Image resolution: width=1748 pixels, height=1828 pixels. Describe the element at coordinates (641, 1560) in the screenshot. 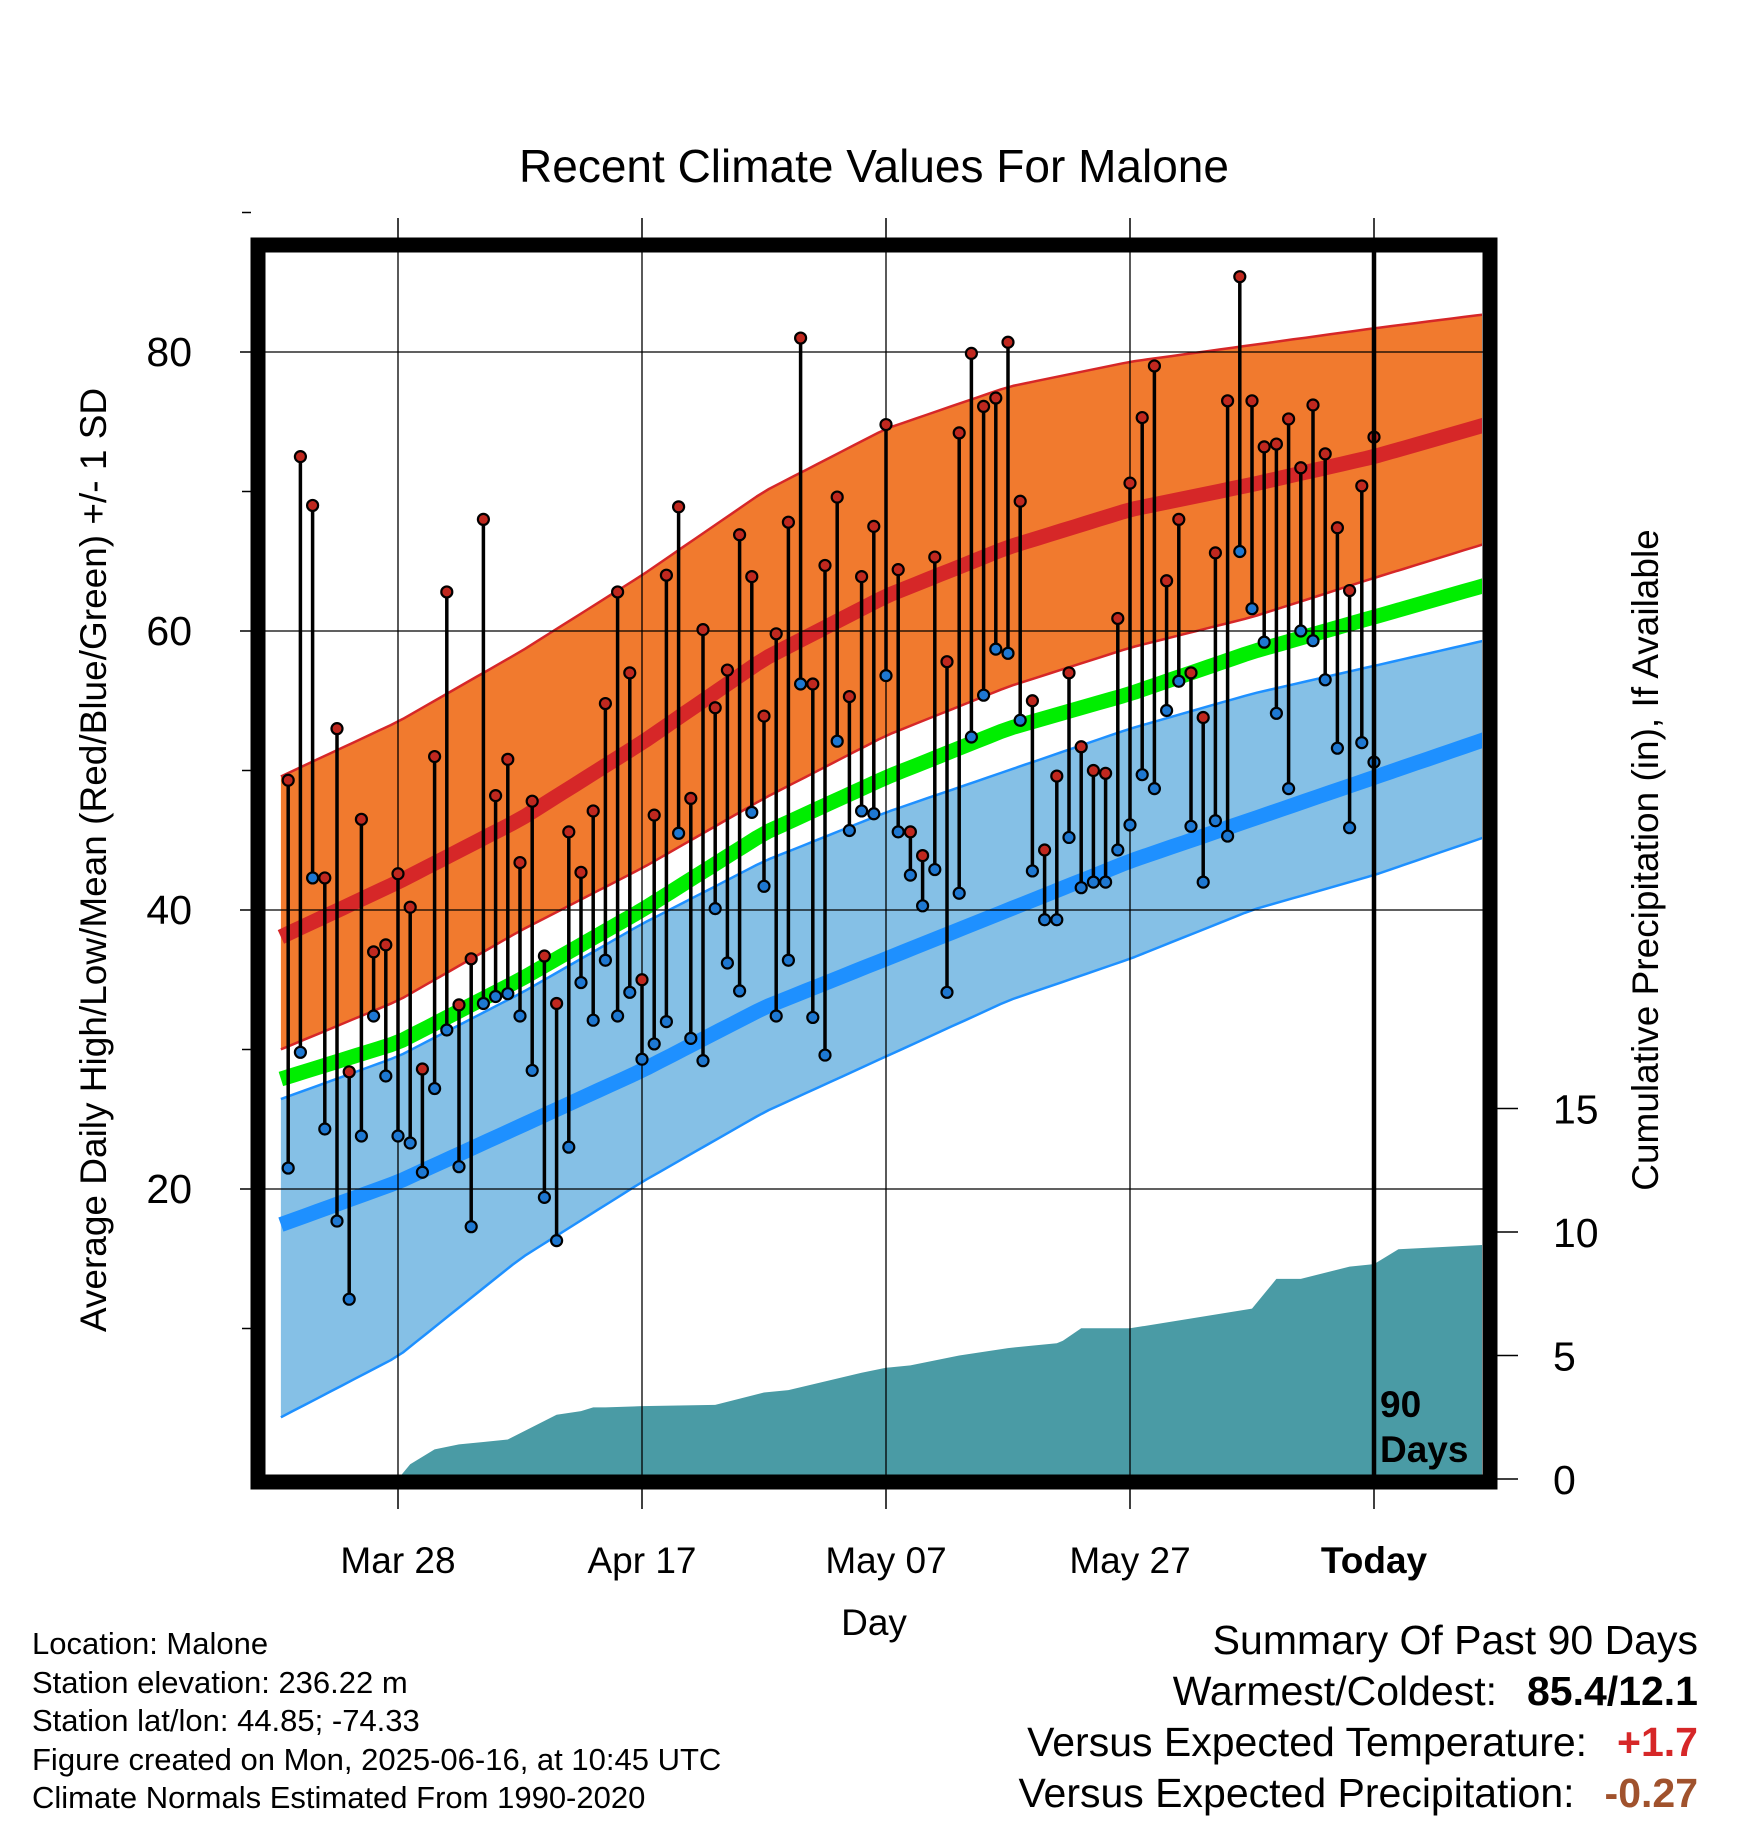

I see `x-tick-label: Apr 17` at that location.